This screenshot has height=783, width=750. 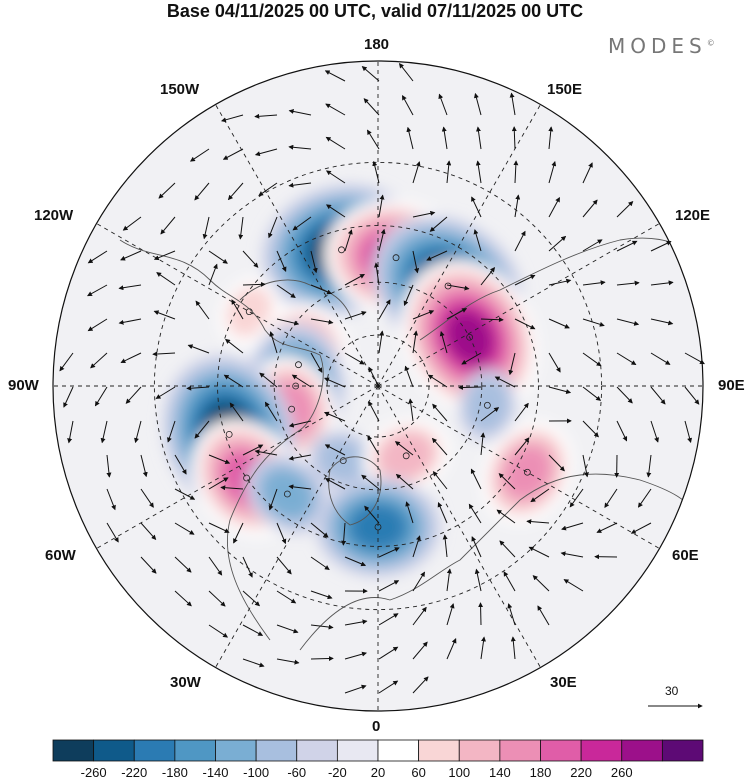 I want to click on lon-label-60w: 60W, so click(x=60, y=555).